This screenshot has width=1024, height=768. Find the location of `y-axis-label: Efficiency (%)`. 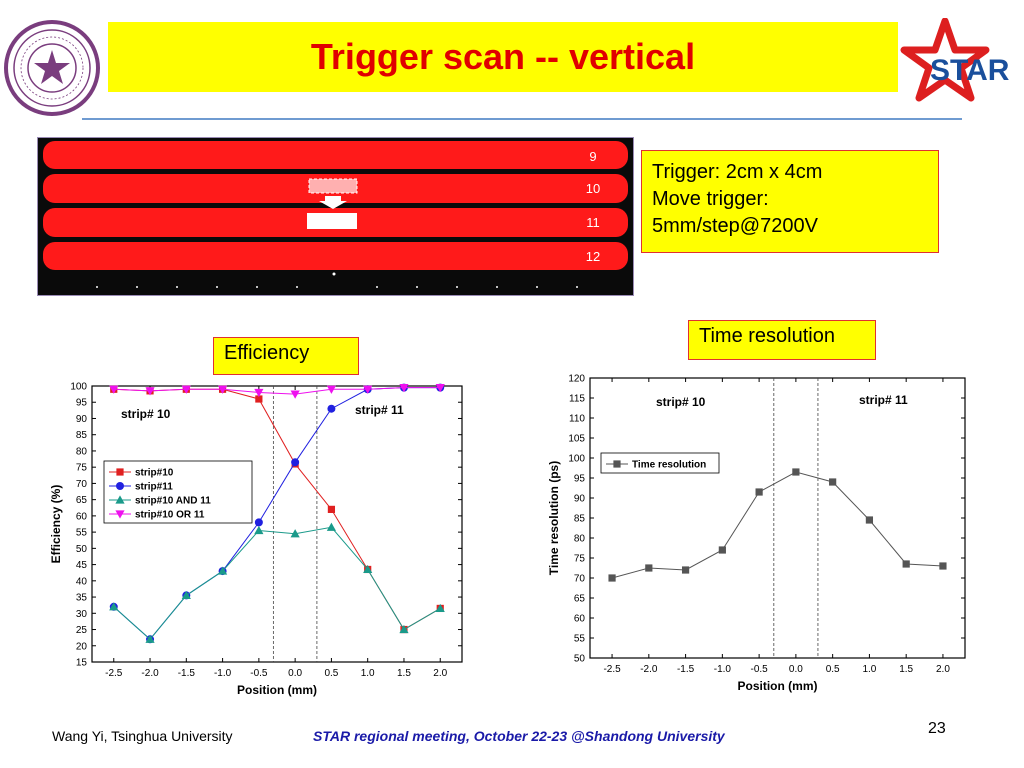

y-axis-label: Efficiency (%) is located at coordinates (56, 524).